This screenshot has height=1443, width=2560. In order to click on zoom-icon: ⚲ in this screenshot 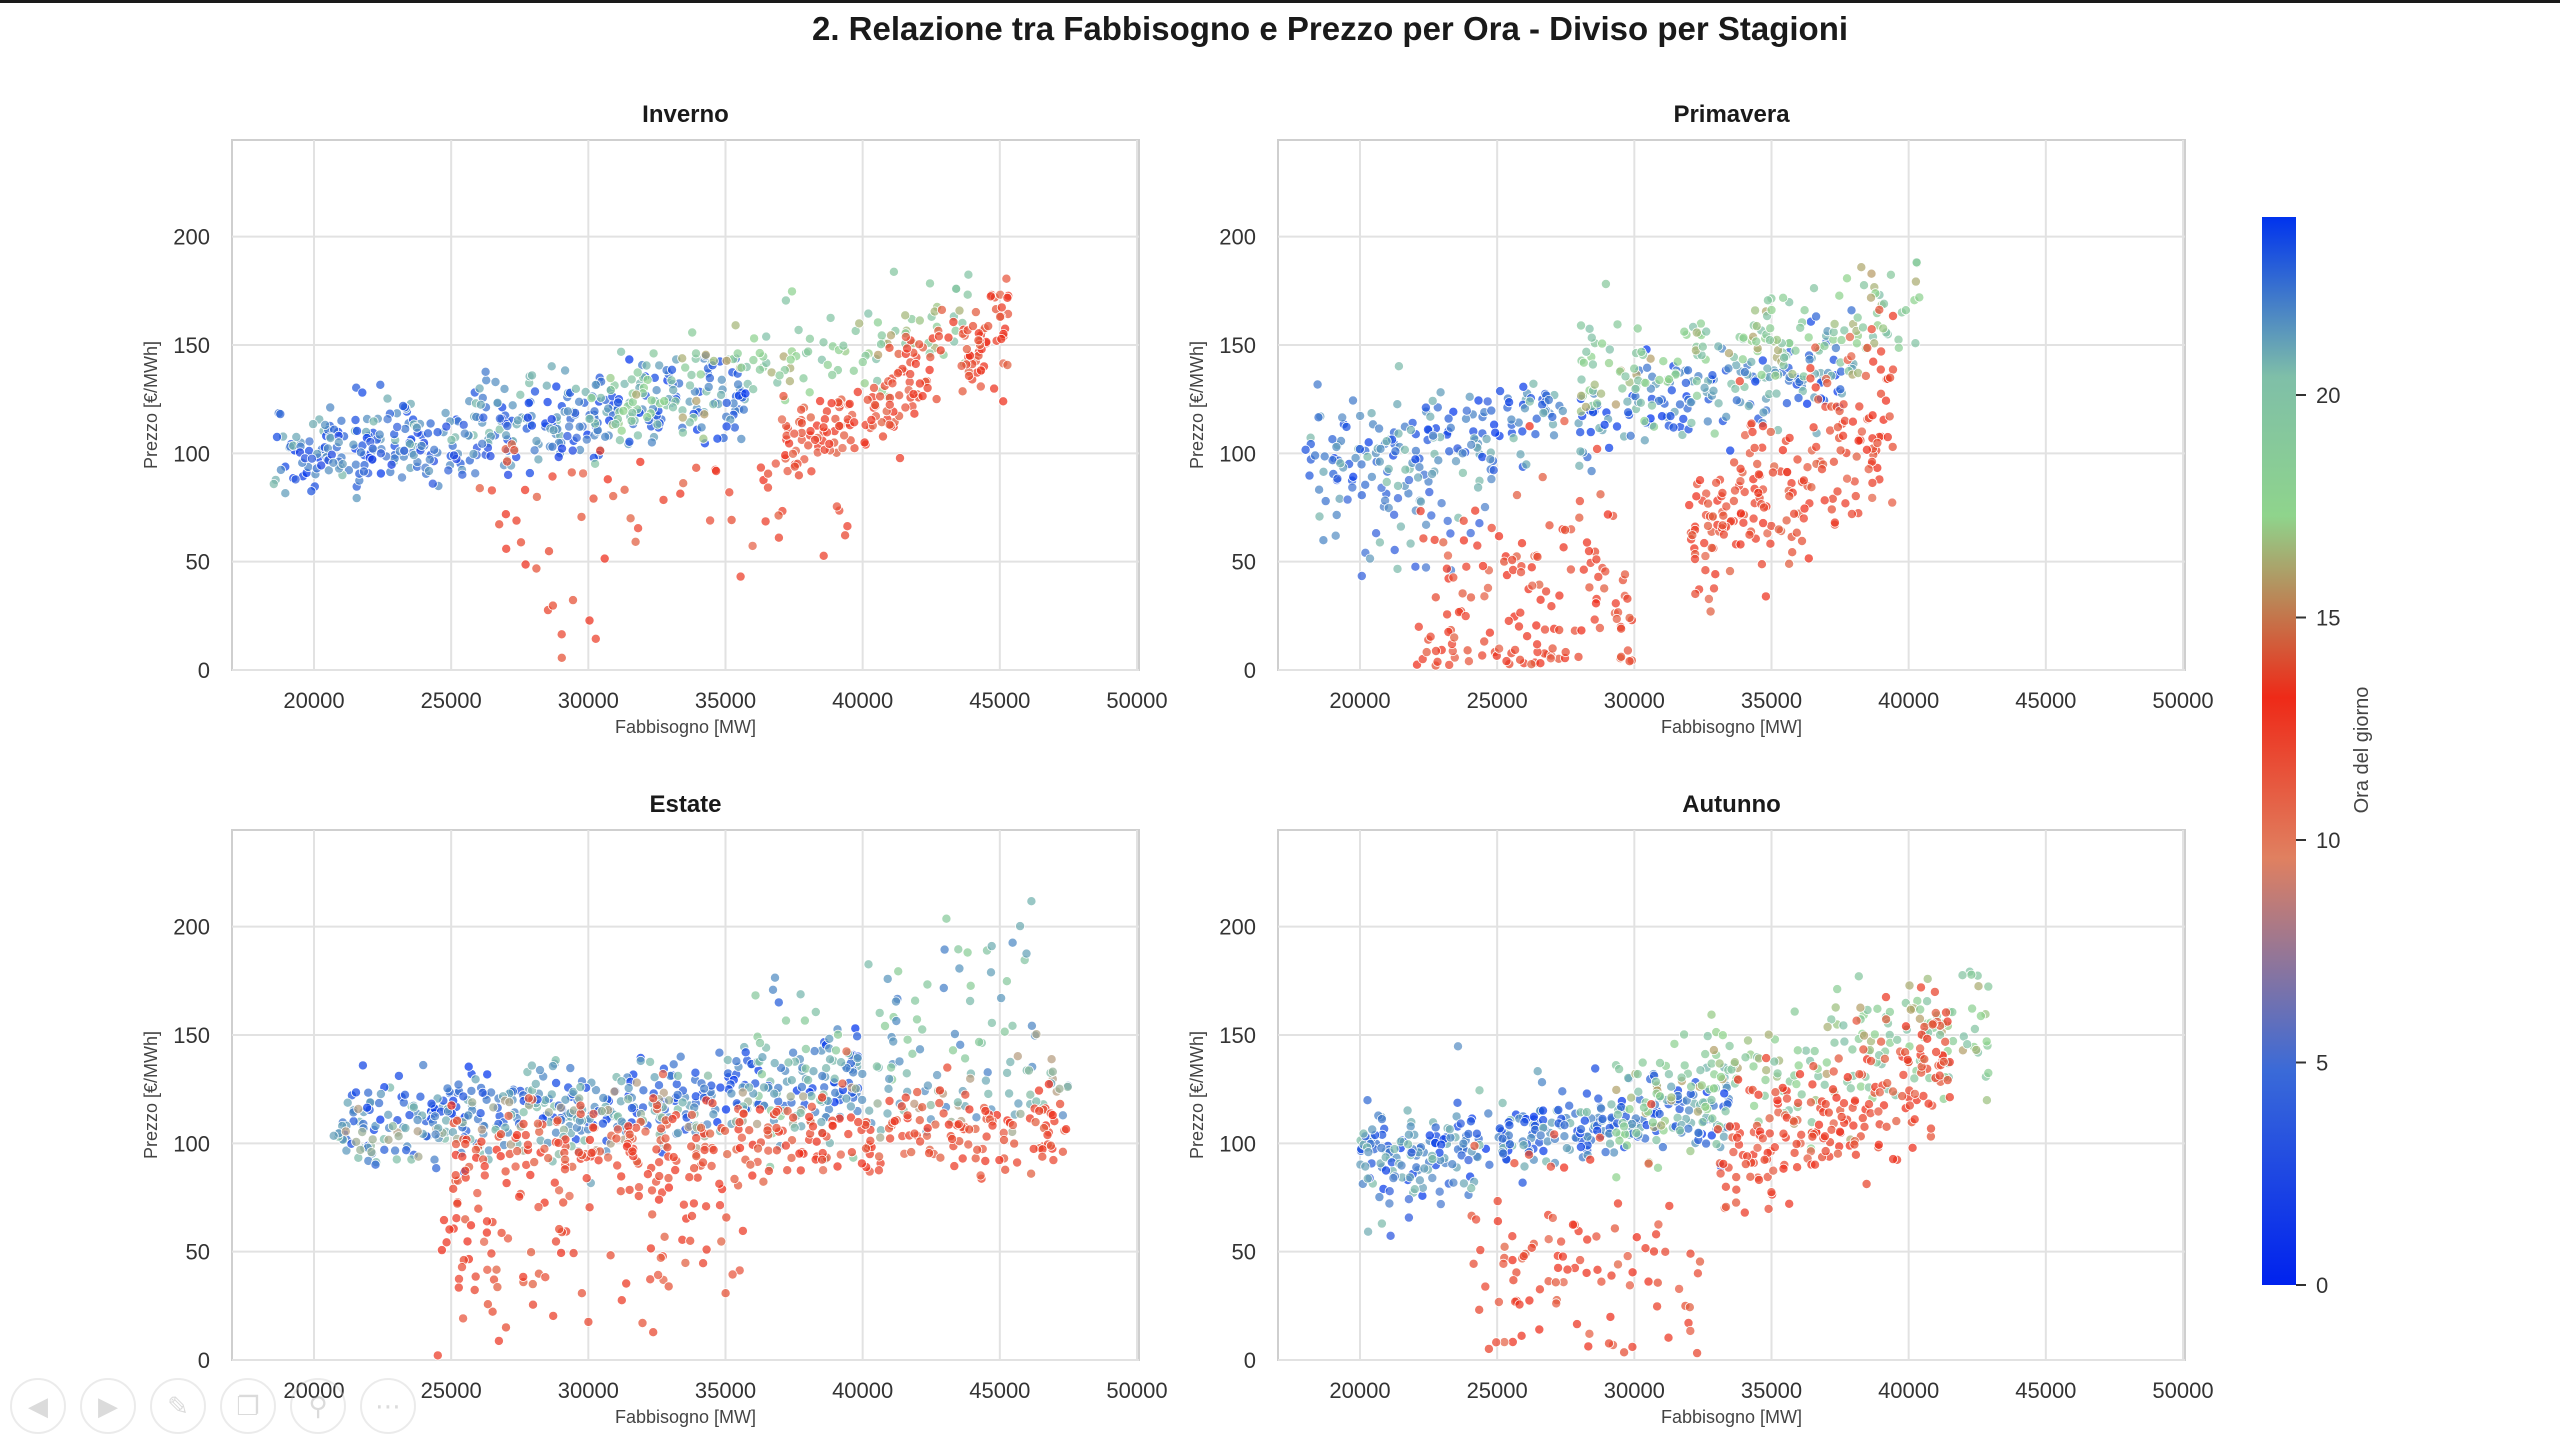, I will do `click(318, 1406)`.